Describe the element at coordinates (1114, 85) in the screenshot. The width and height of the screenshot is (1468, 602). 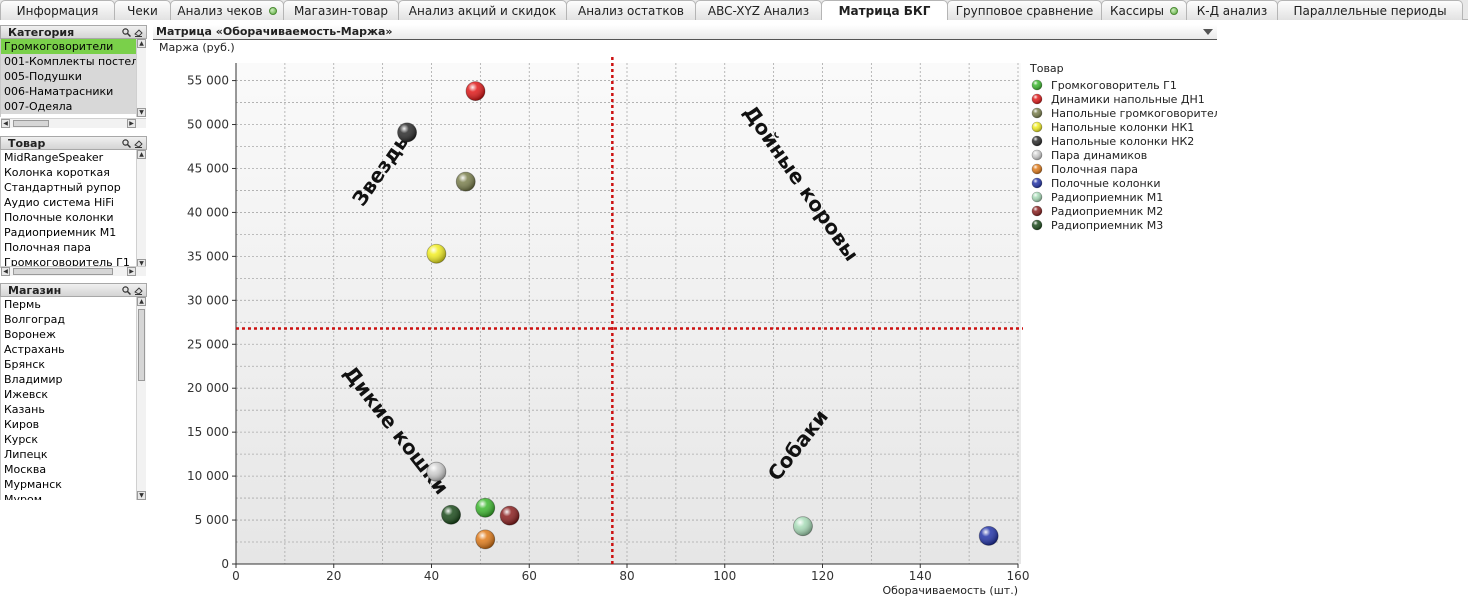
I see `legend-label: Громкоговоритель Г1` at that location.